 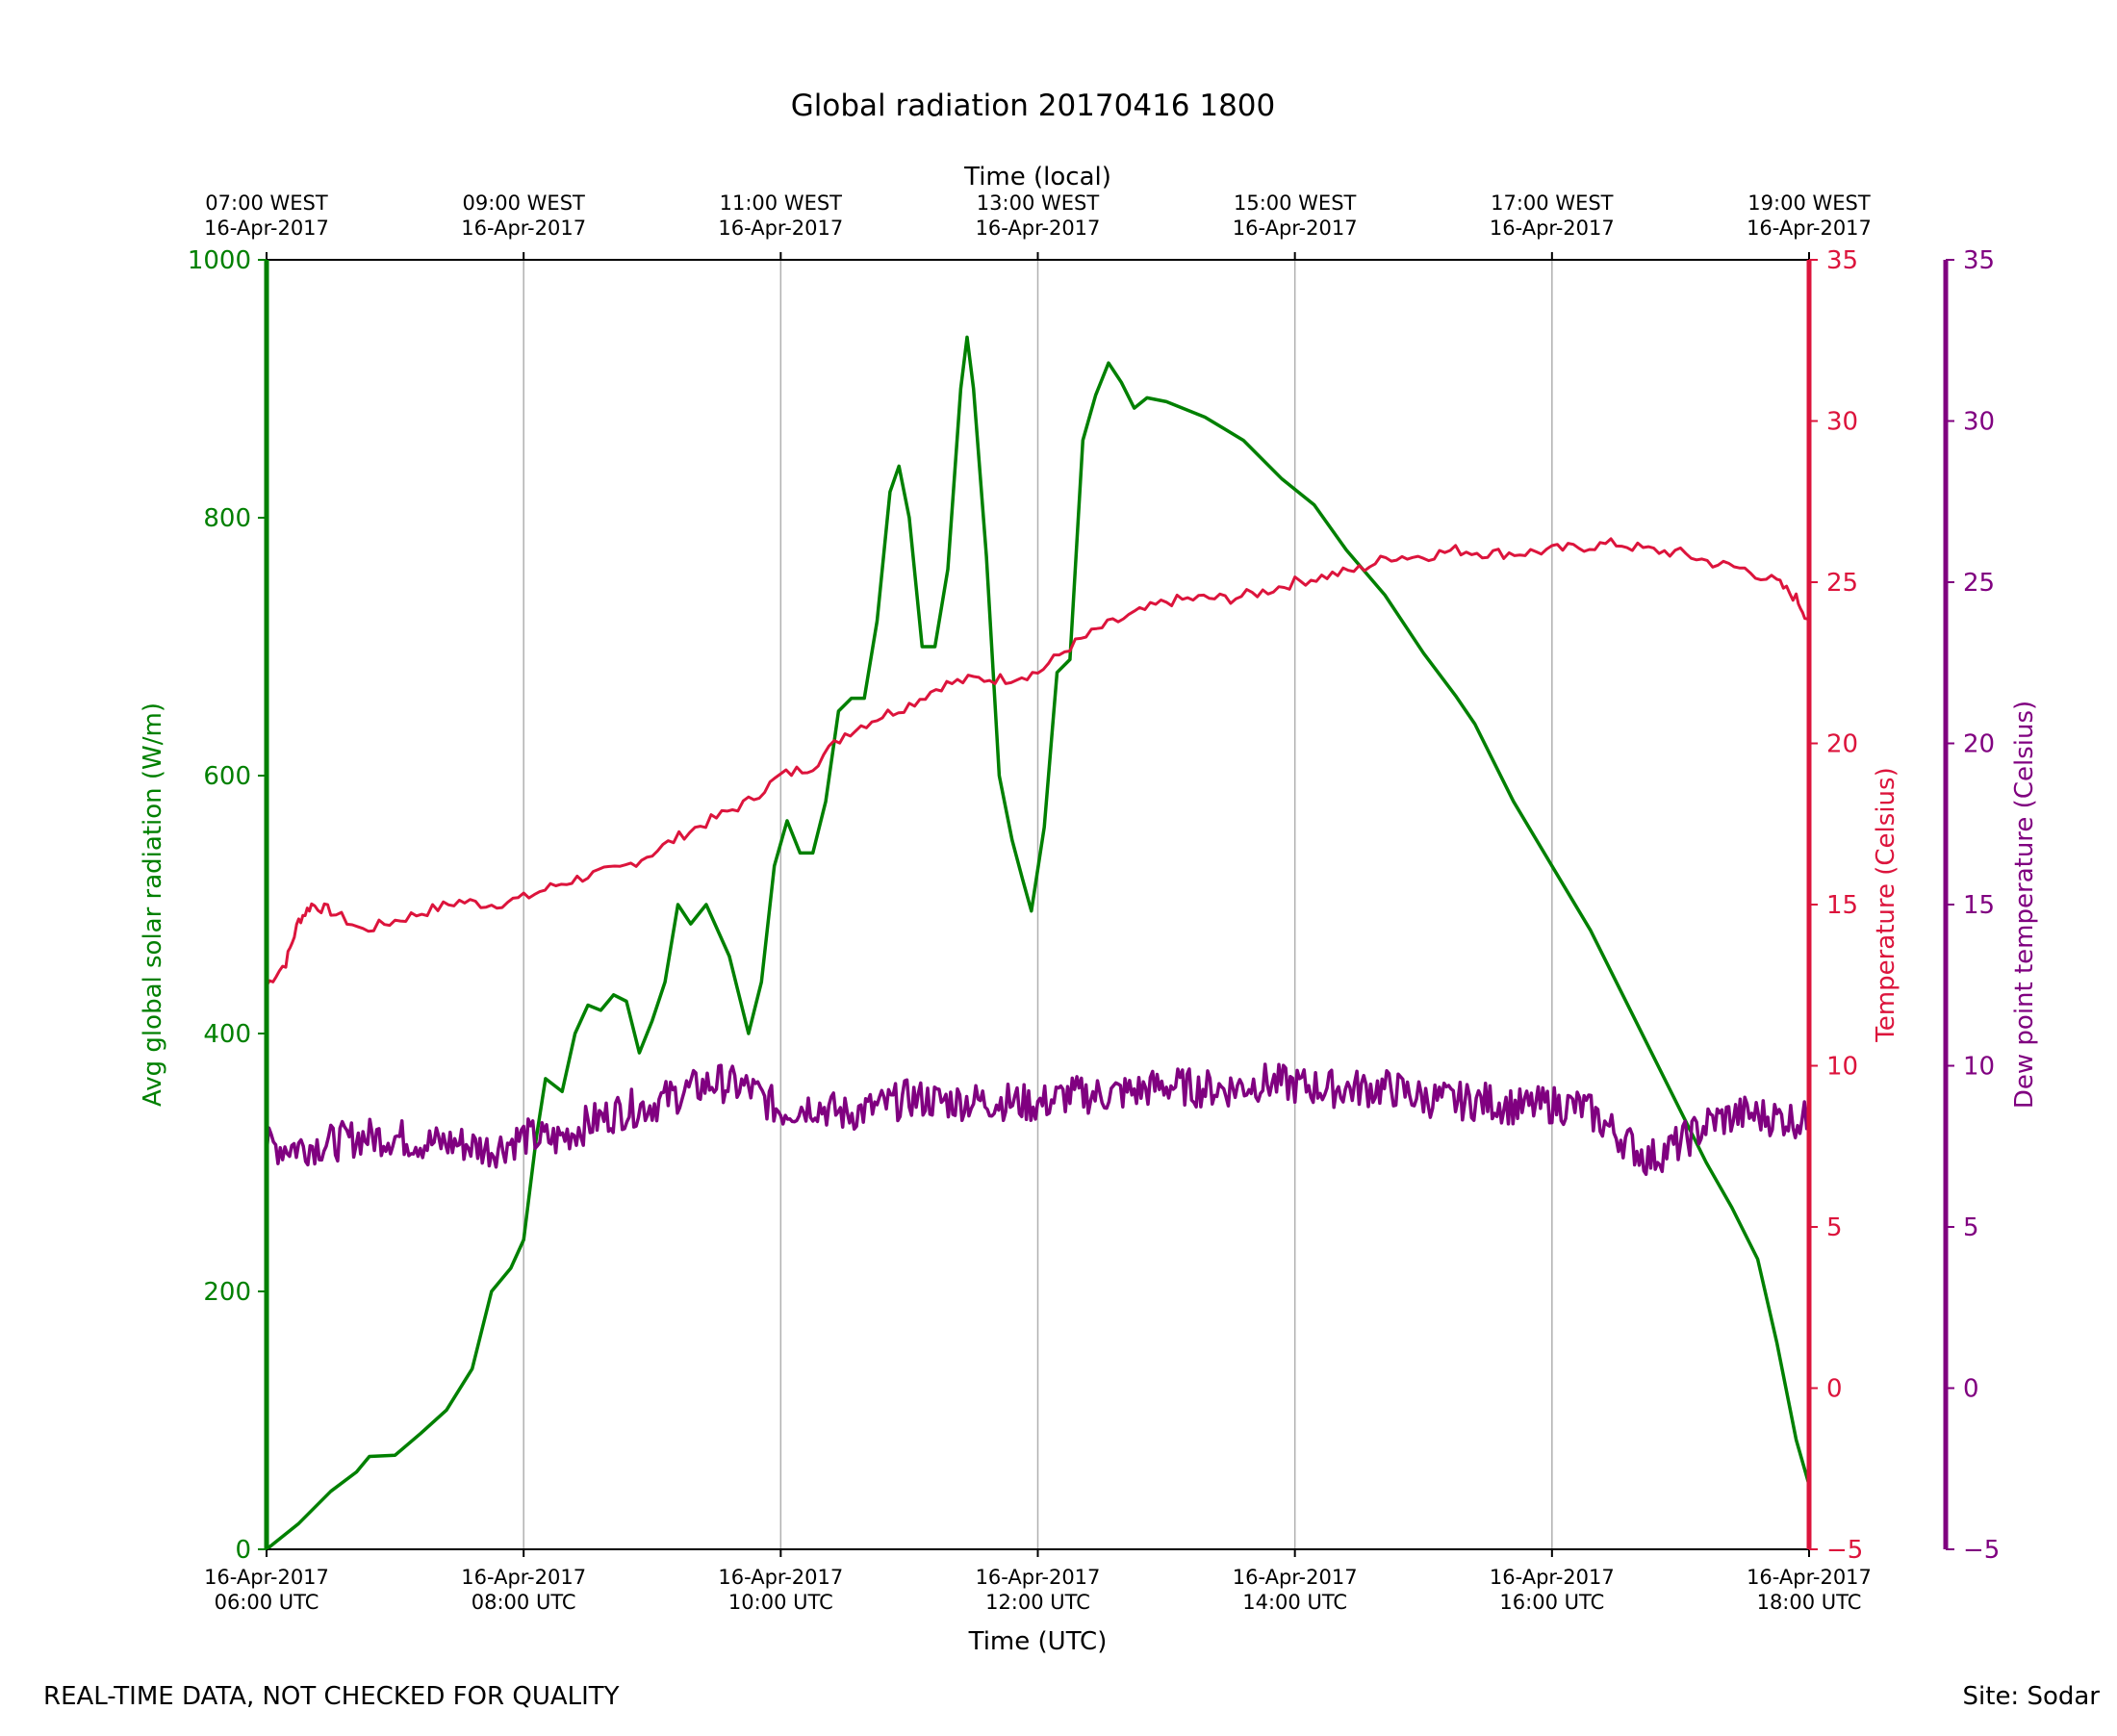 I want to click on y-tick-label-left: 400, so click(x=227, y=1034).